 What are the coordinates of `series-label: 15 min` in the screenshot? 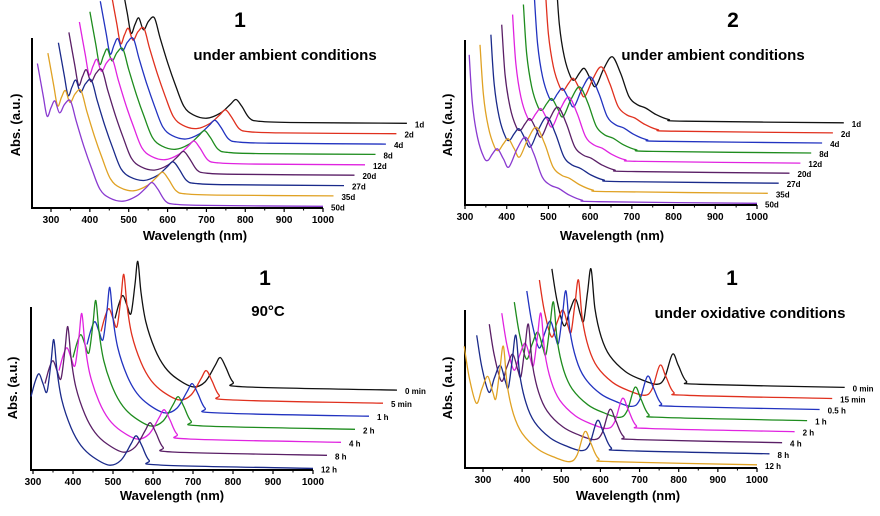 It's located at (852, 399).